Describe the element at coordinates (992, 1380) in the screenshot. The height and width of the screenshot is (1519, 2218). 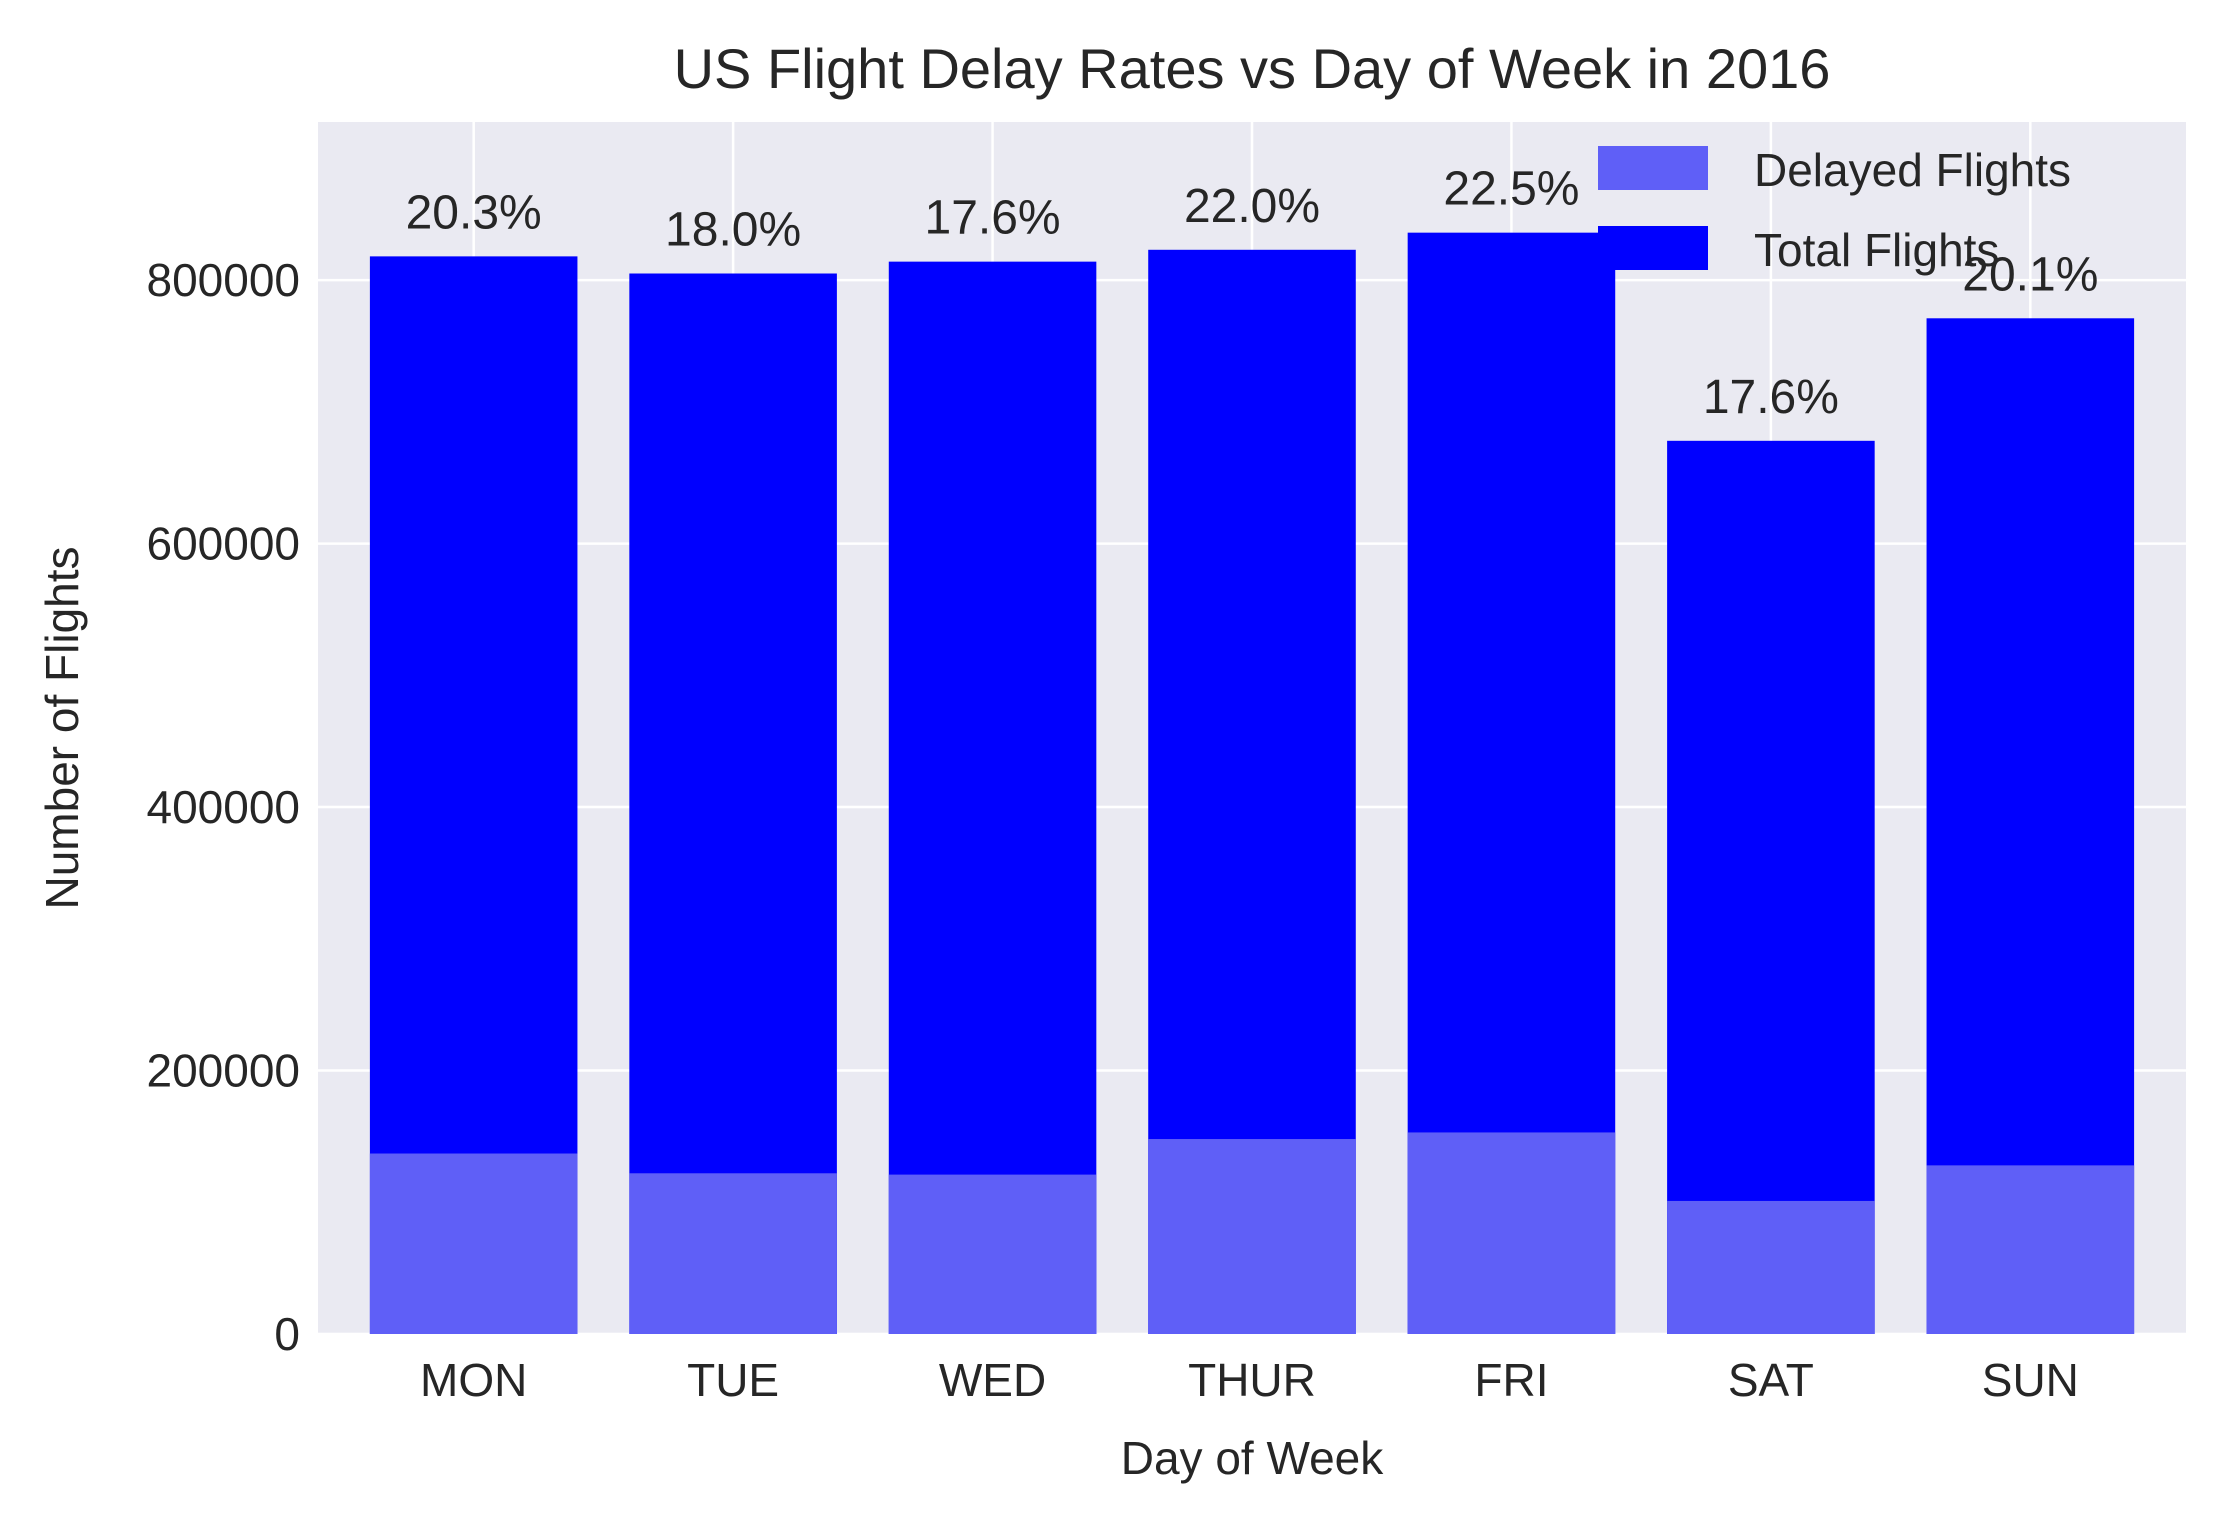
I see `x-tick-label: WED` at that location.